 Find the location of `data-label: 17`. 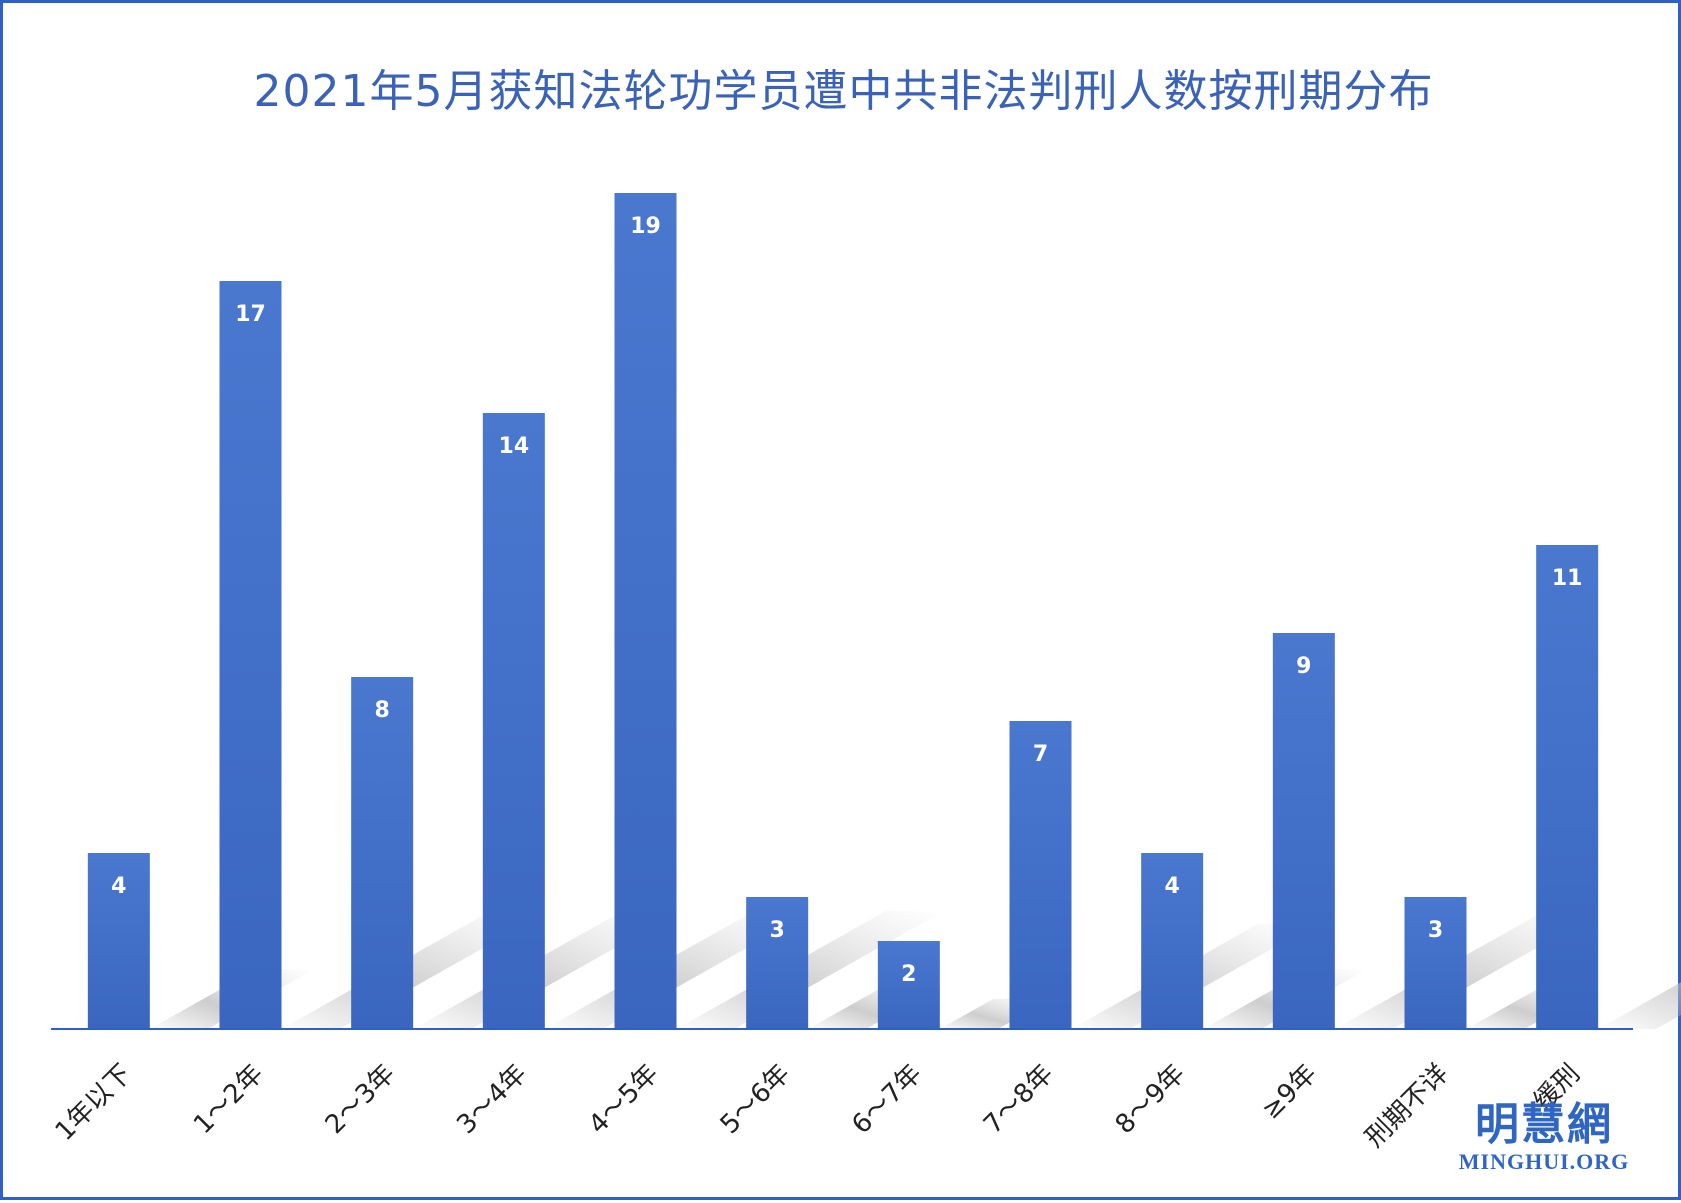

data-label: 17 is located at coordinates (250, 314).